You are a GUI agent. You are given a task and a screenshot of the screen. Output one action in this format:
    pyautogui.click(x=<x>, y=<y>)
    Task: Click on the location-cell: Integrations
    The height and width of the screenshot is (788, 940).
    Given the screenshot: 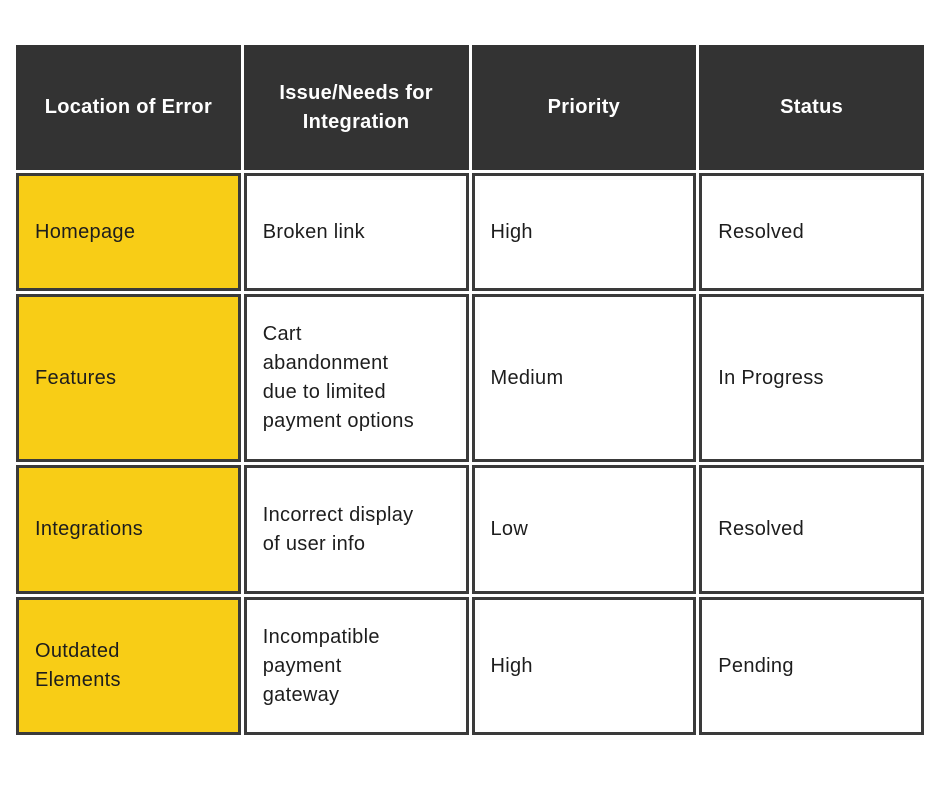 What is the action you would take?
    pyautogui.click(x=128, y=529)
    